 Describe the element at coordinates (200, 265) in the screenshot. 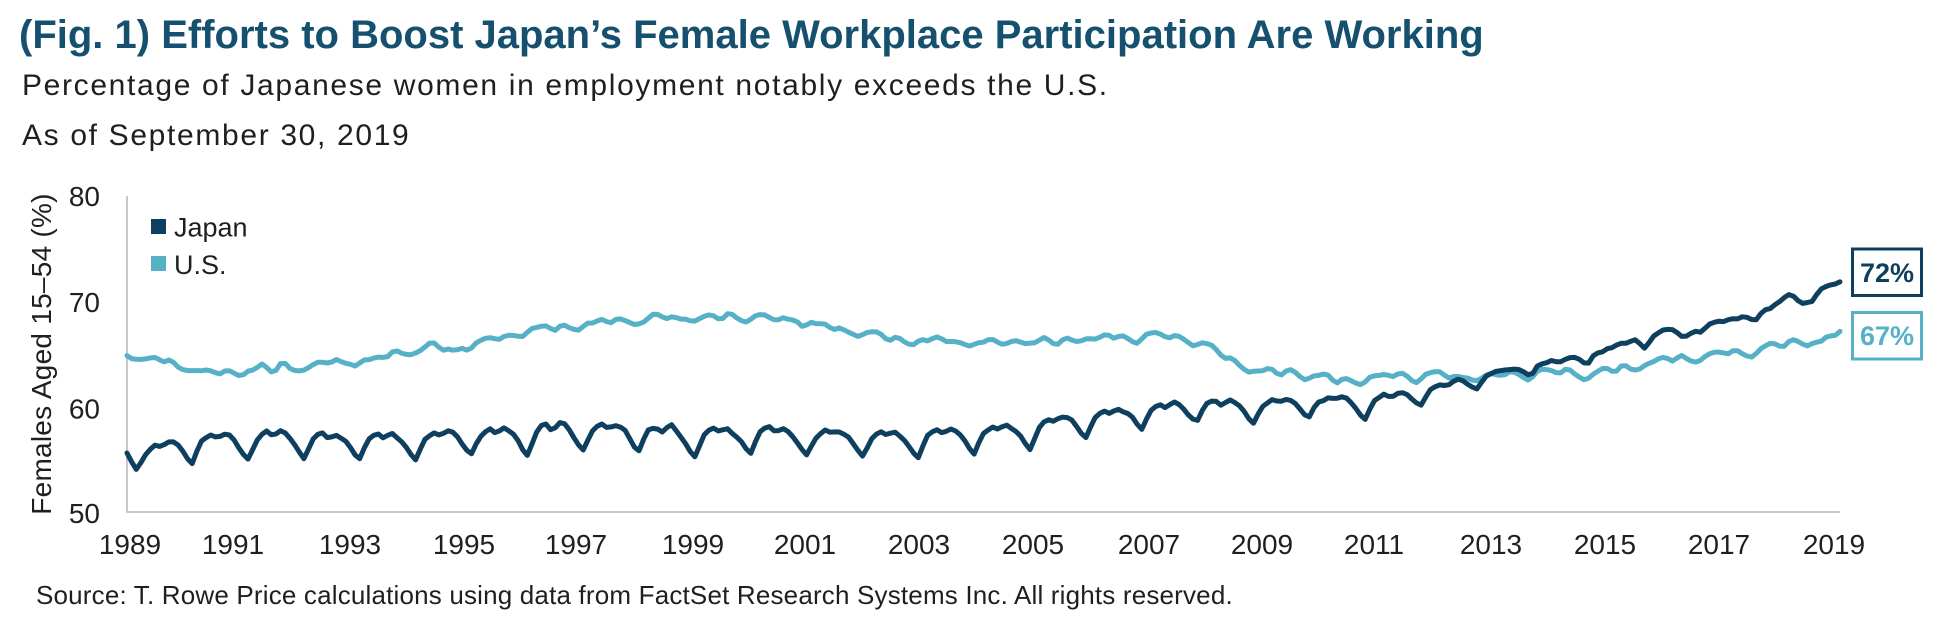

I see `svg-text: U.S.` at that location.